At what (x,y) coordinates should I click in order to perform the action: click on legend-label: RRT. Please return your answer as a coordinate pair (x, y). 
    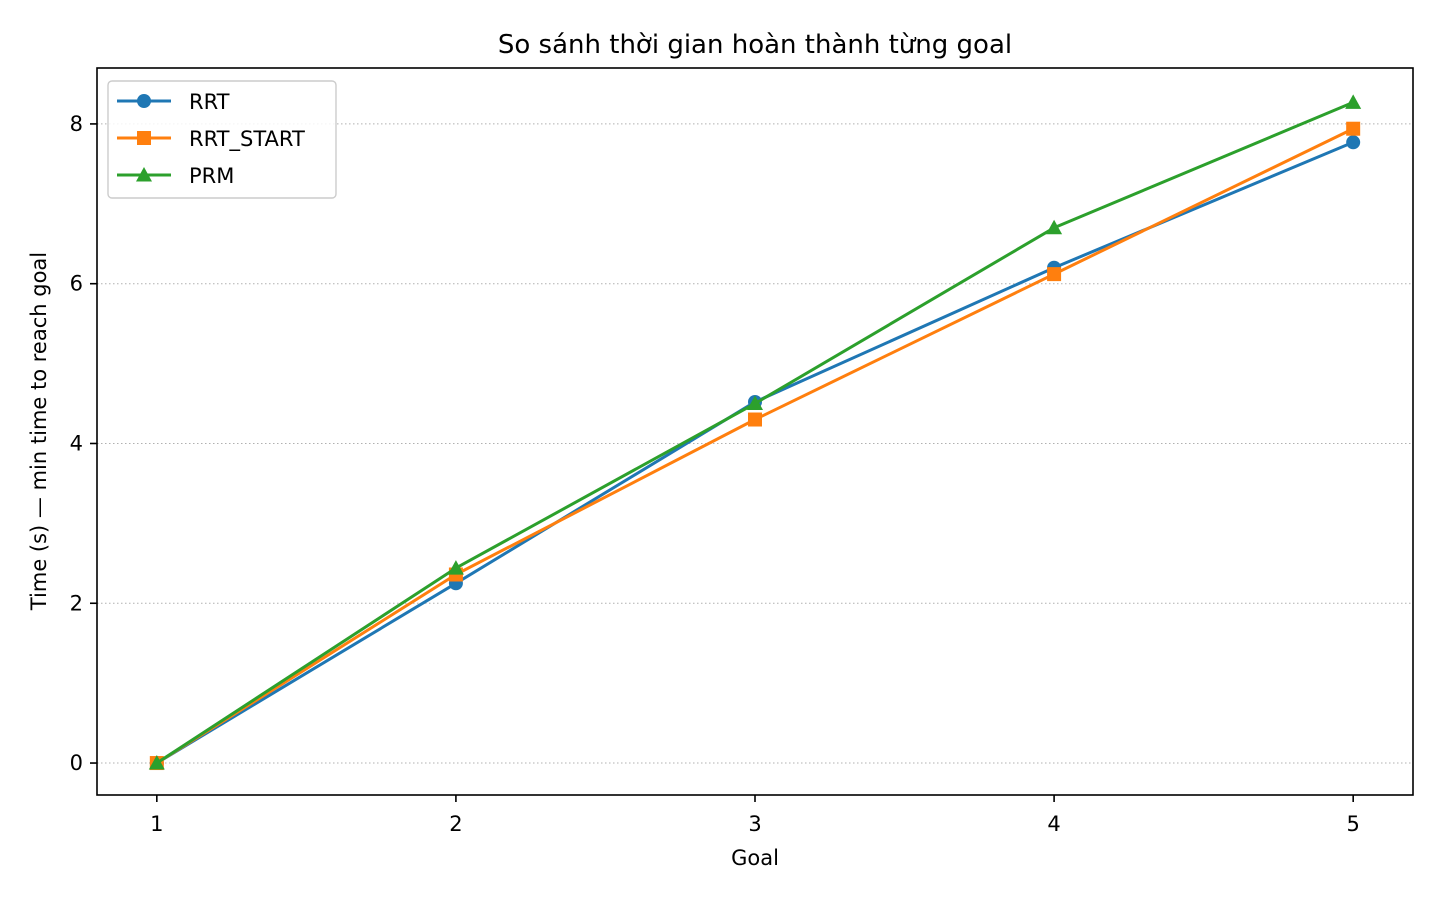
    Looking at the image, I should click on (209, 102).